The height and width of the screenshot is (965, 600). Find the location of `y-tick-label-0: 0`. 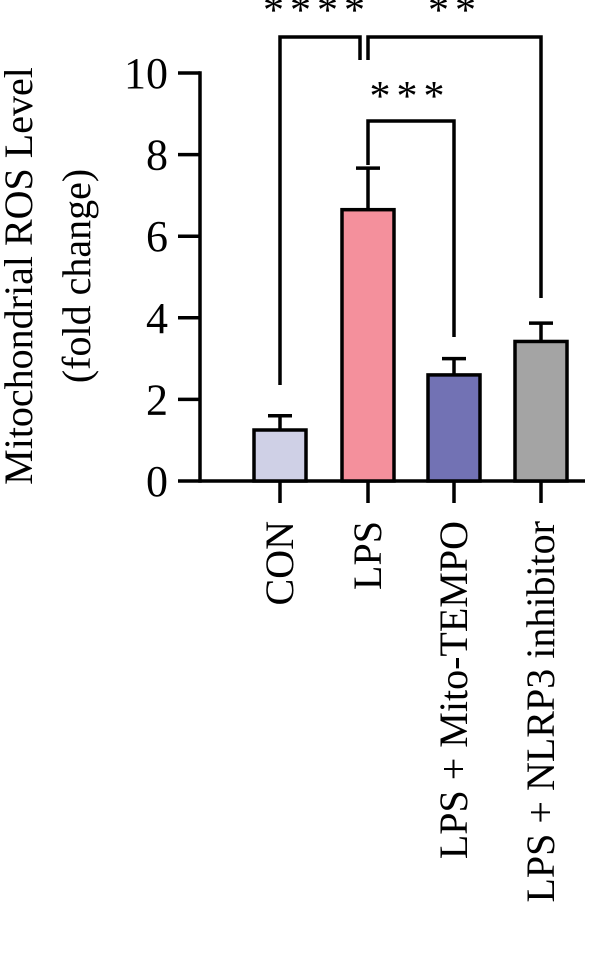

y-tick-label-0: 0 is located at coordinates (157, 481).